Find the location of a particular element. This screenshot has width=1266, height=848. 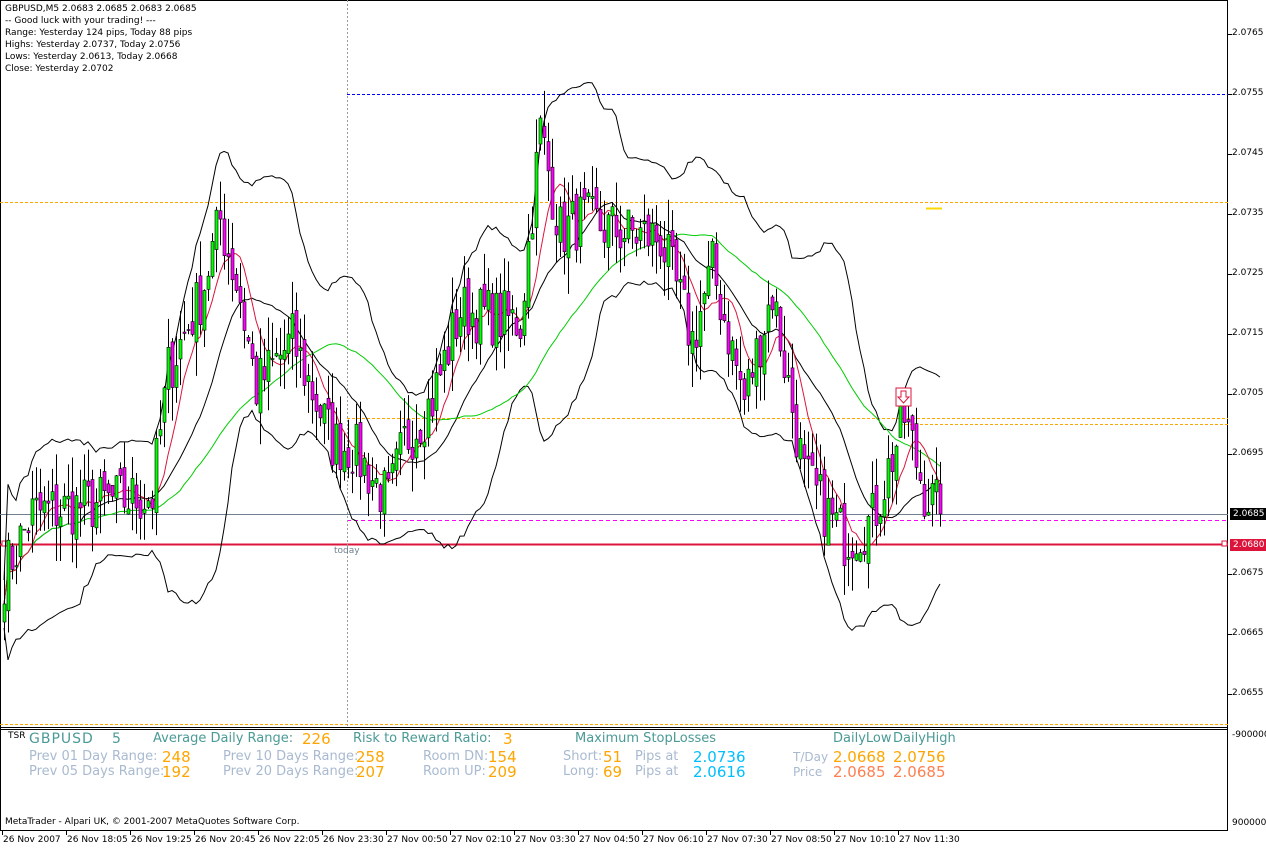

room-dn-label: Room DN: is located at coordinates (456, 756).